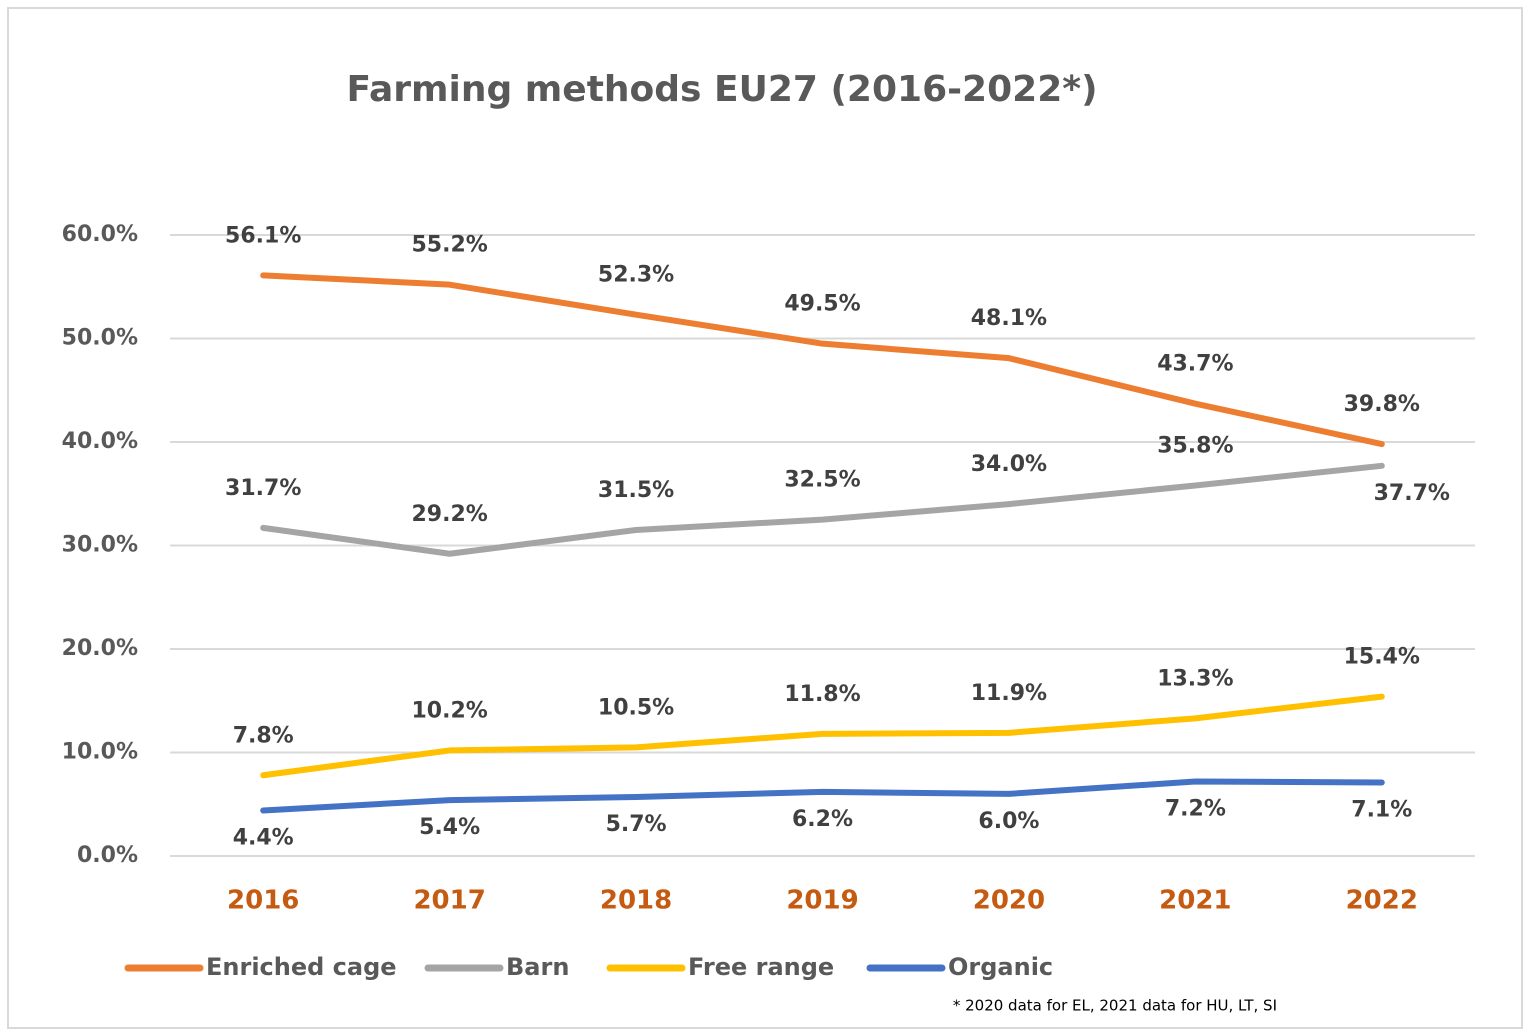  Describe the element at coordinates (1009, 464) in the screenshot. I see `data-label: 34.0%` at that location.